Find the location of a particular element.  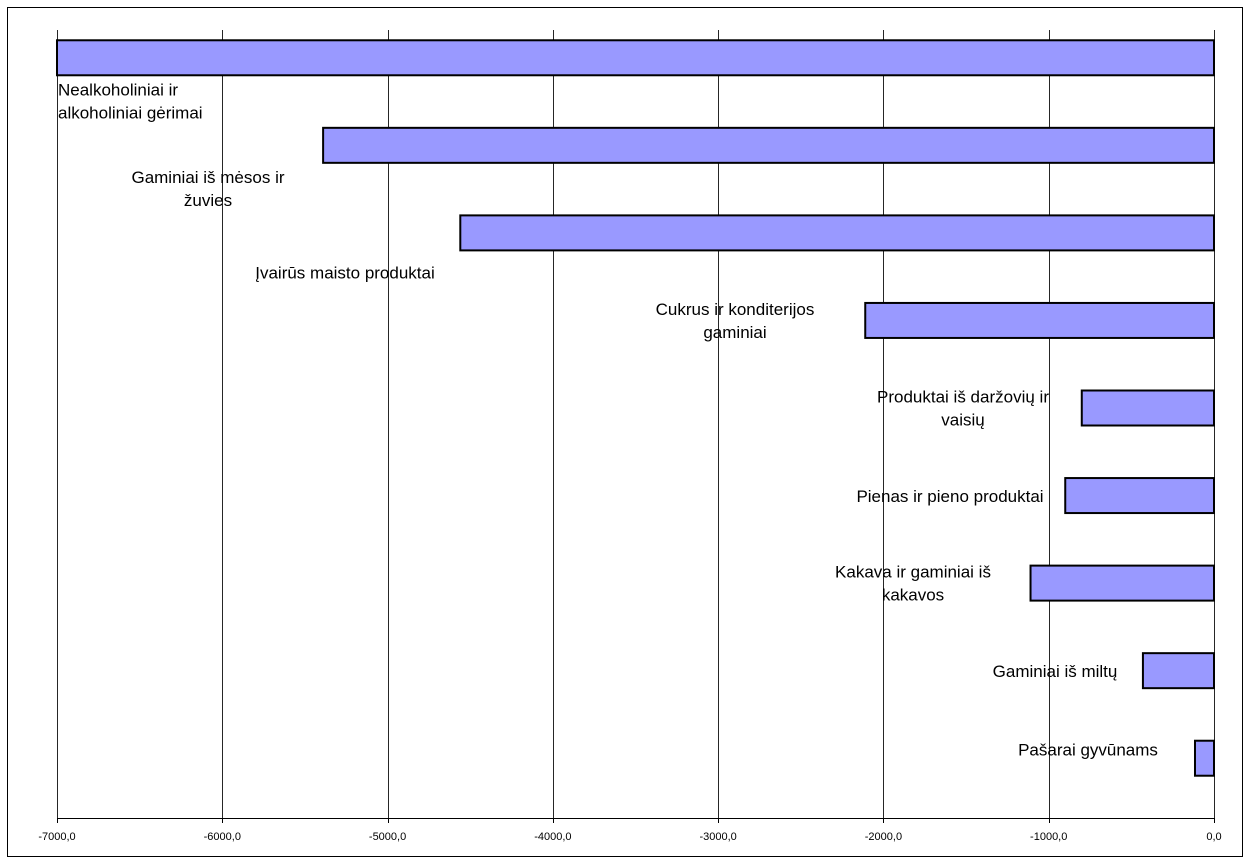

category-label: Nealkoholiniai ir is located at coordinates (118, 89).